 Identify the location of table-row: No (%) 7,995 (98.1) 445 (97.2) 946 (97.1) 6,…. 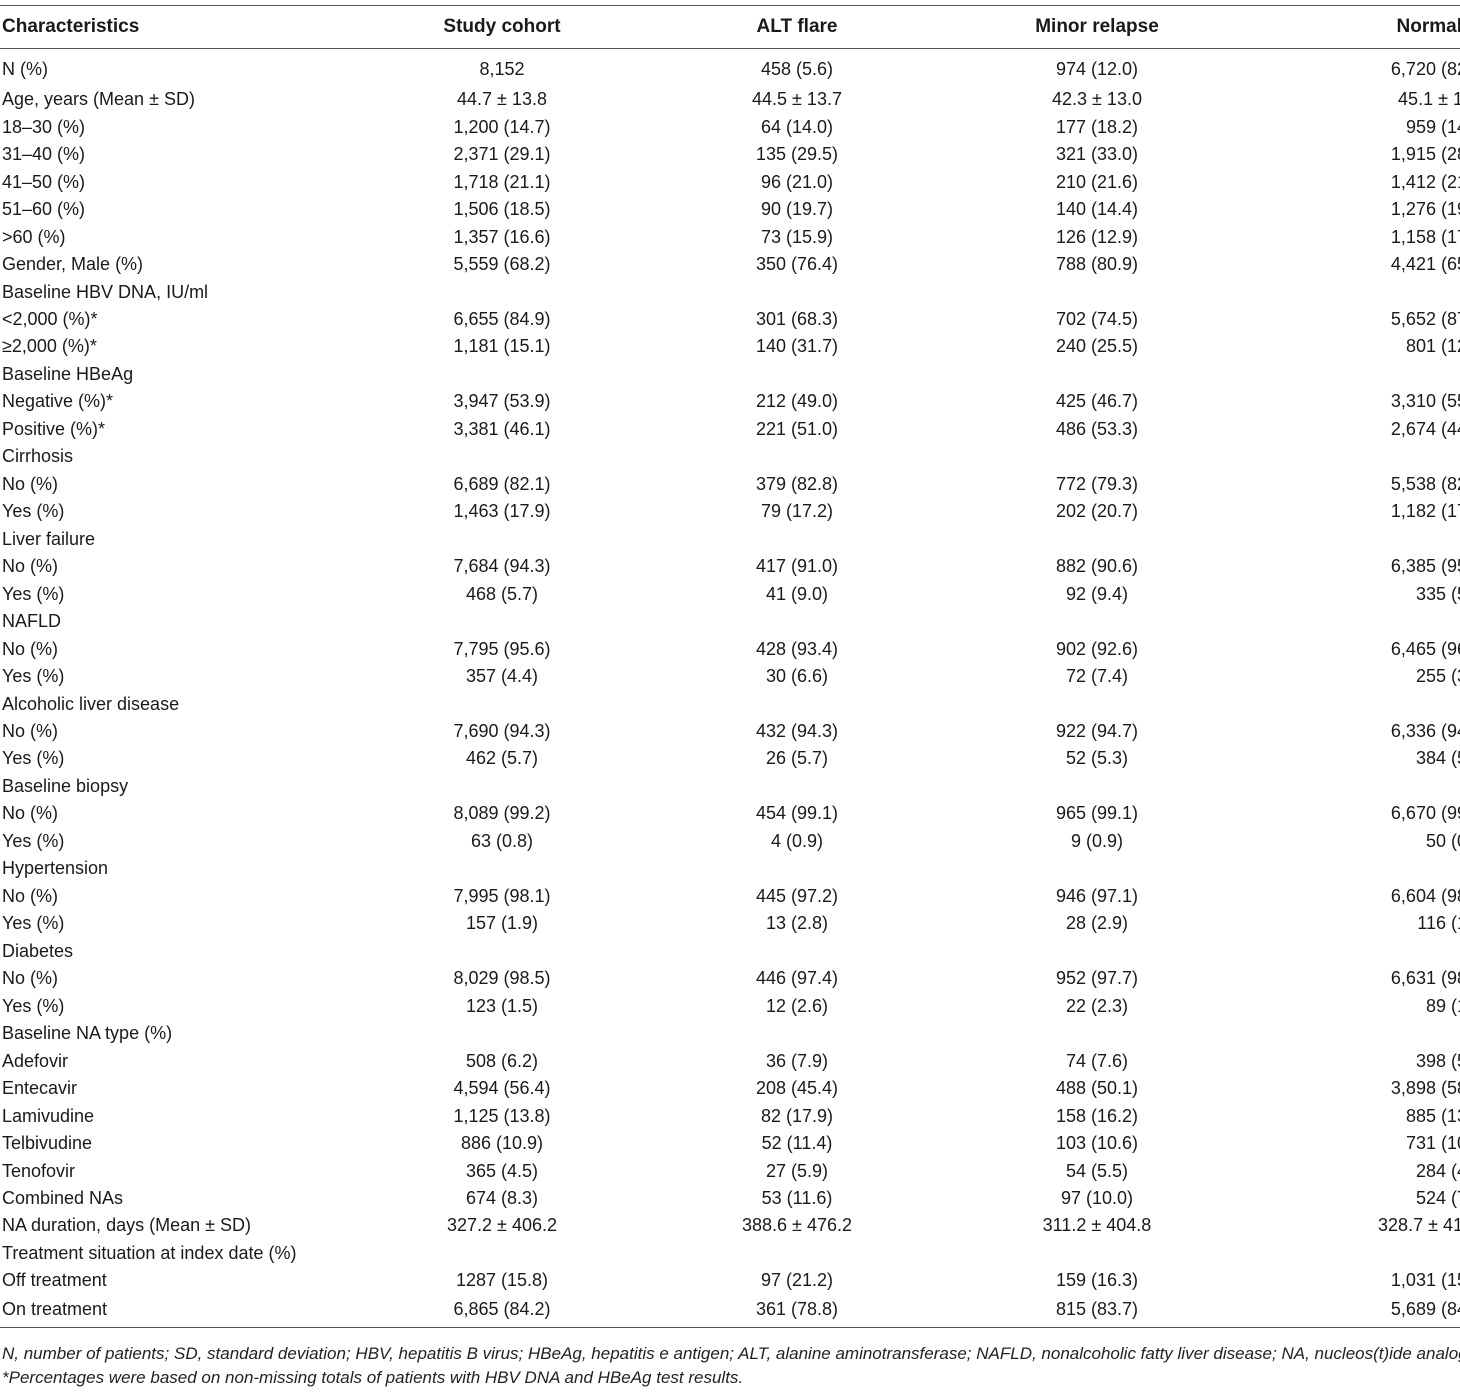
(730, 896).